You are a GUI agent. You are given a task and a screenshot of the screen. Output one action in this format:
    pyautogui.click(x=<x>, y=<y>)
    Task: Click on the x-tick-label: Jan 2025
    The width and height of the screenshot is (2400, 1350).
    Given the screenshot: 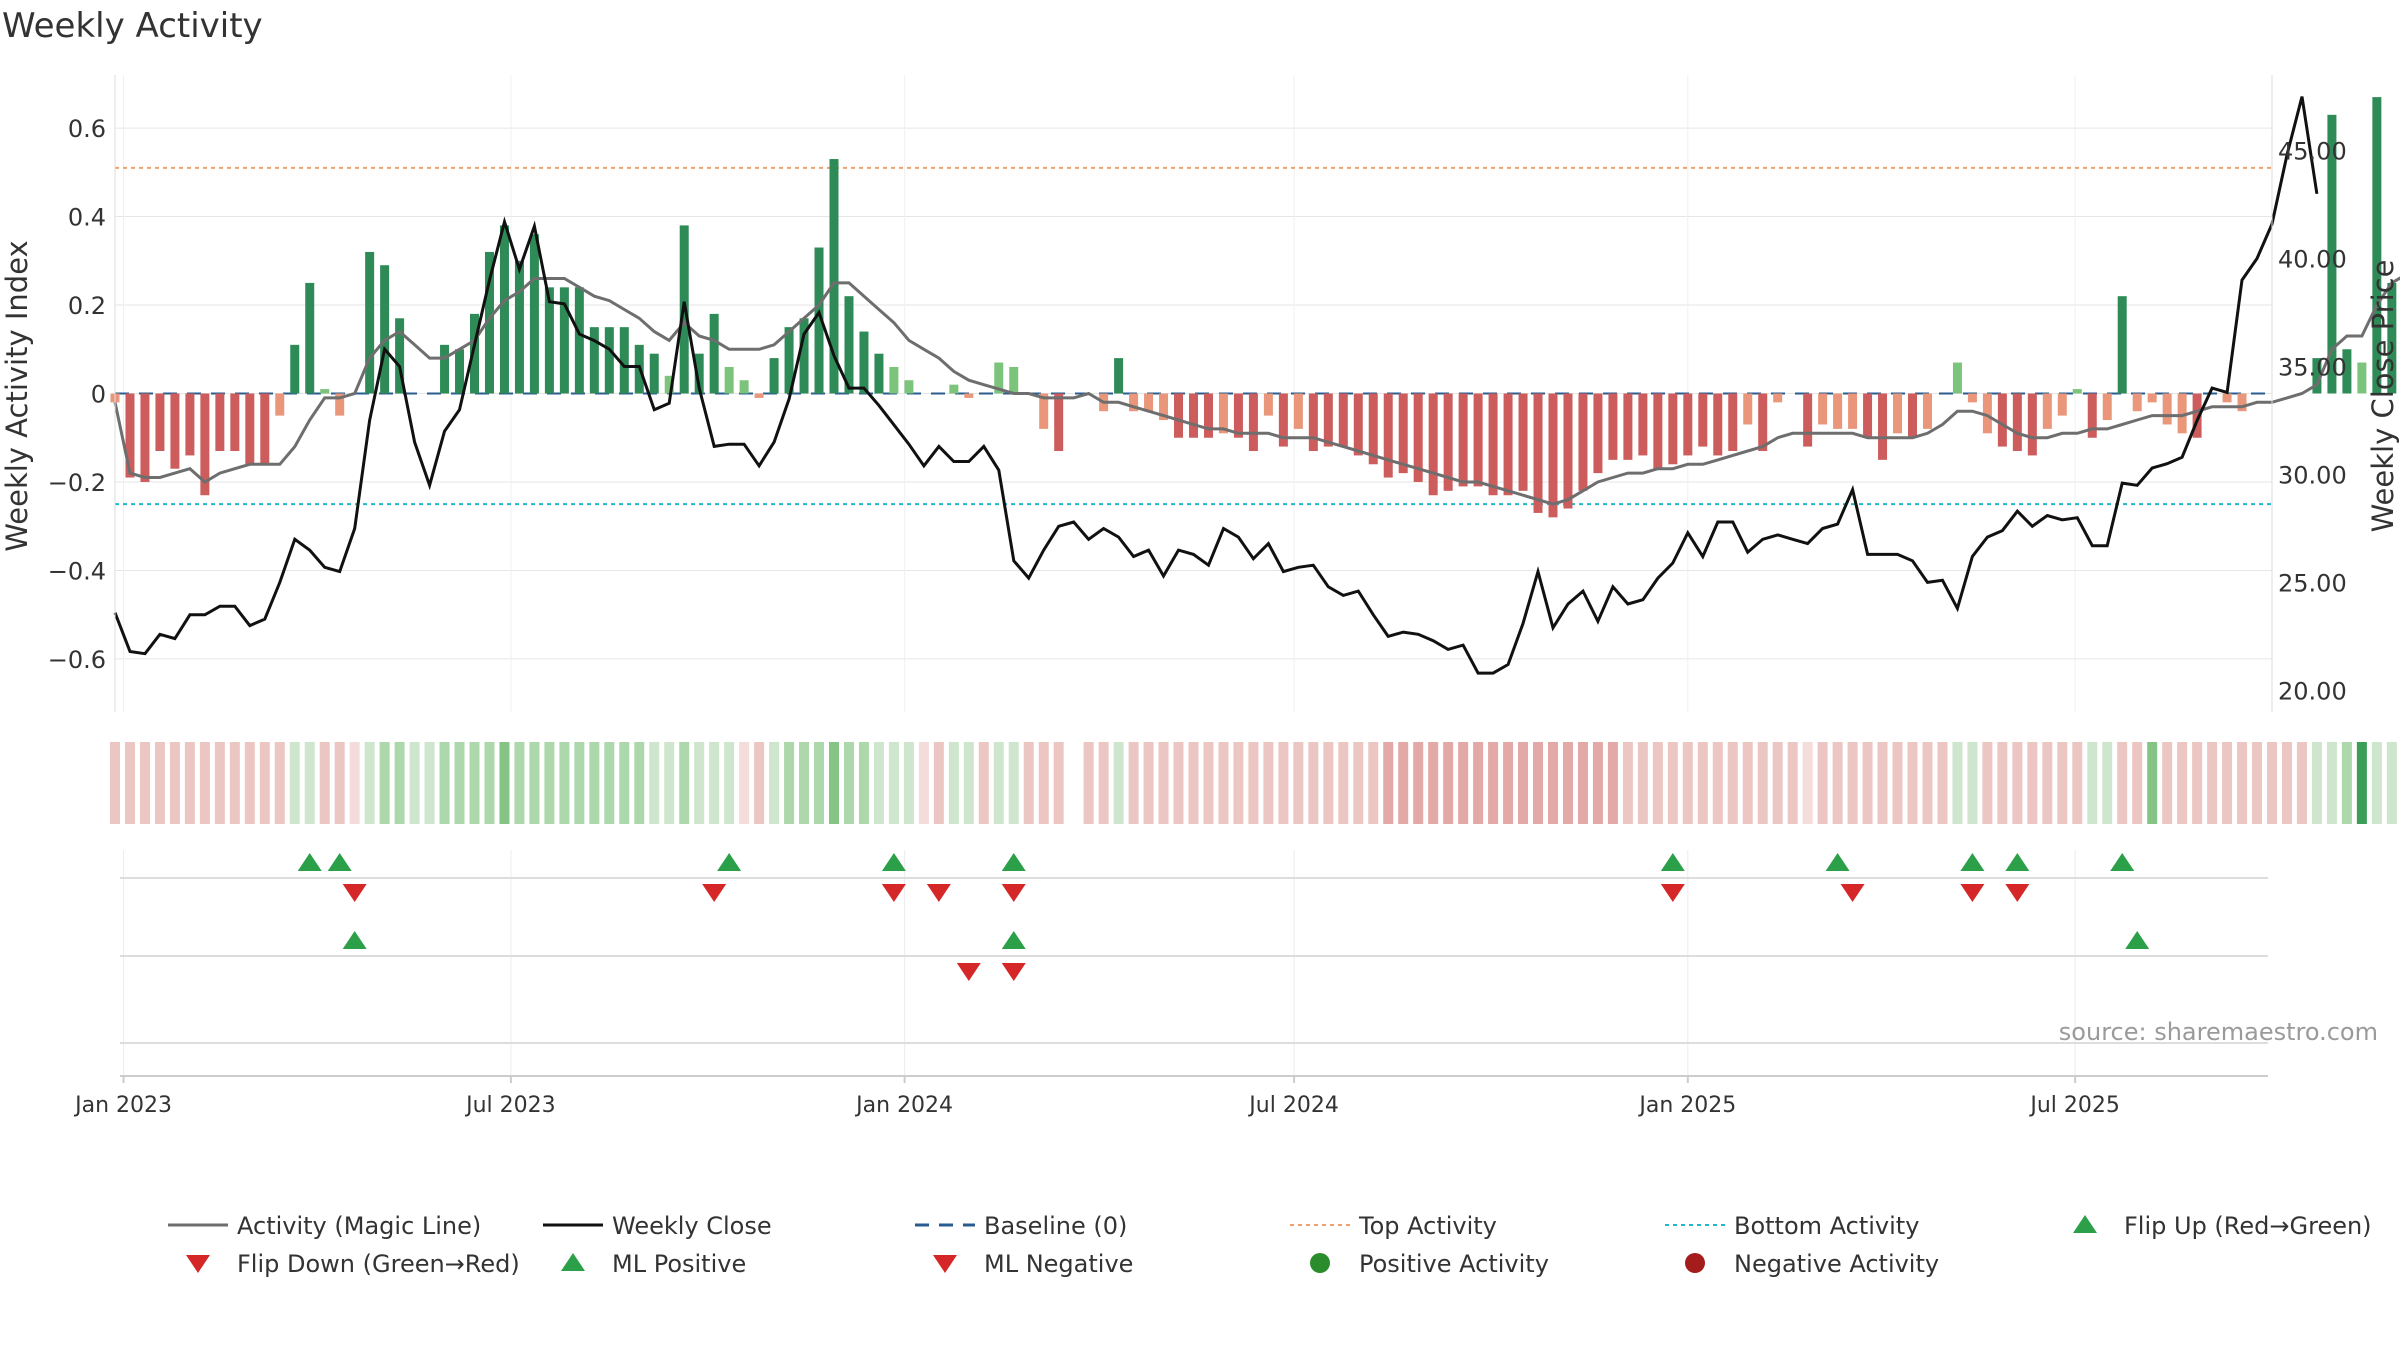 What is the action you would take?
    pyautogui.click(x=1686, y=1105)
    